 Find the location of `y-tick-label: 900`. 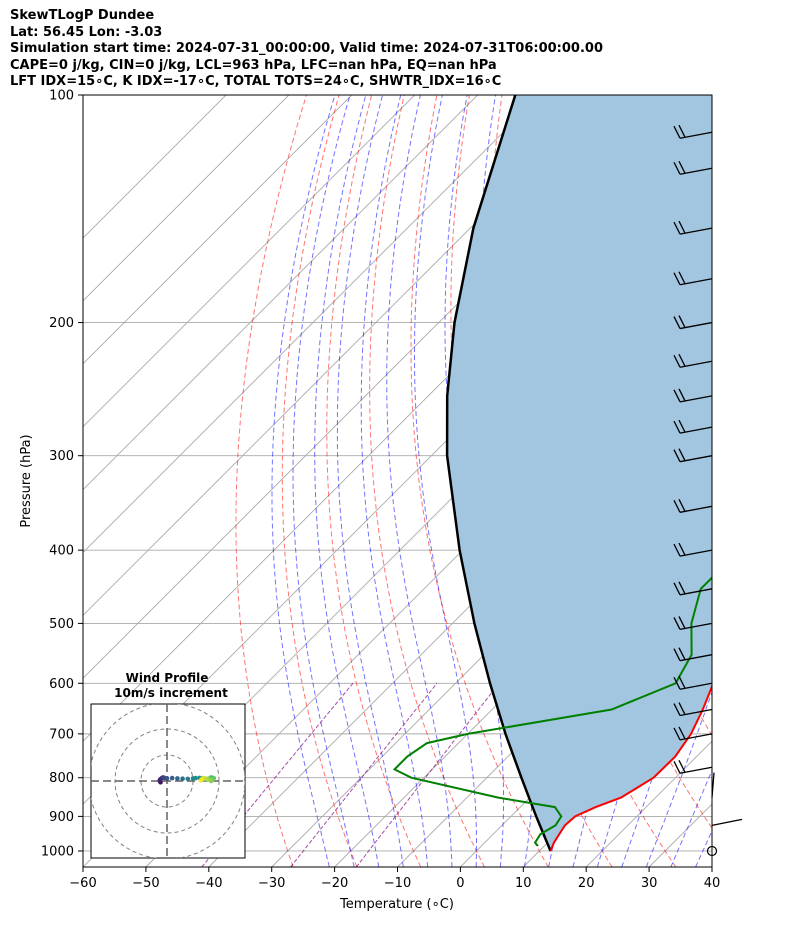

y-tick-label: 900 is located at coordinates (61, 817).